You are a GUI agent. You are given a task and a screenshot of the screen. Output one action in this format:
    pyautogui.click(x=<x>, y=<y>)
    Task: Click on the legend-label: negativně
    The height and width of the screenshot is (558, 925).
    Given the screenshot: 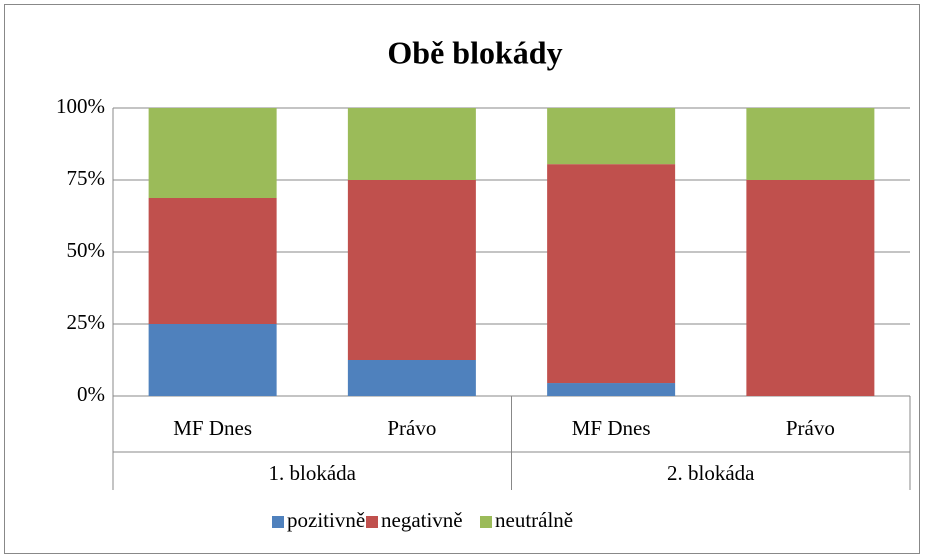 What is the action you would take?
    pyautogui.click(x=422, y=520)
    